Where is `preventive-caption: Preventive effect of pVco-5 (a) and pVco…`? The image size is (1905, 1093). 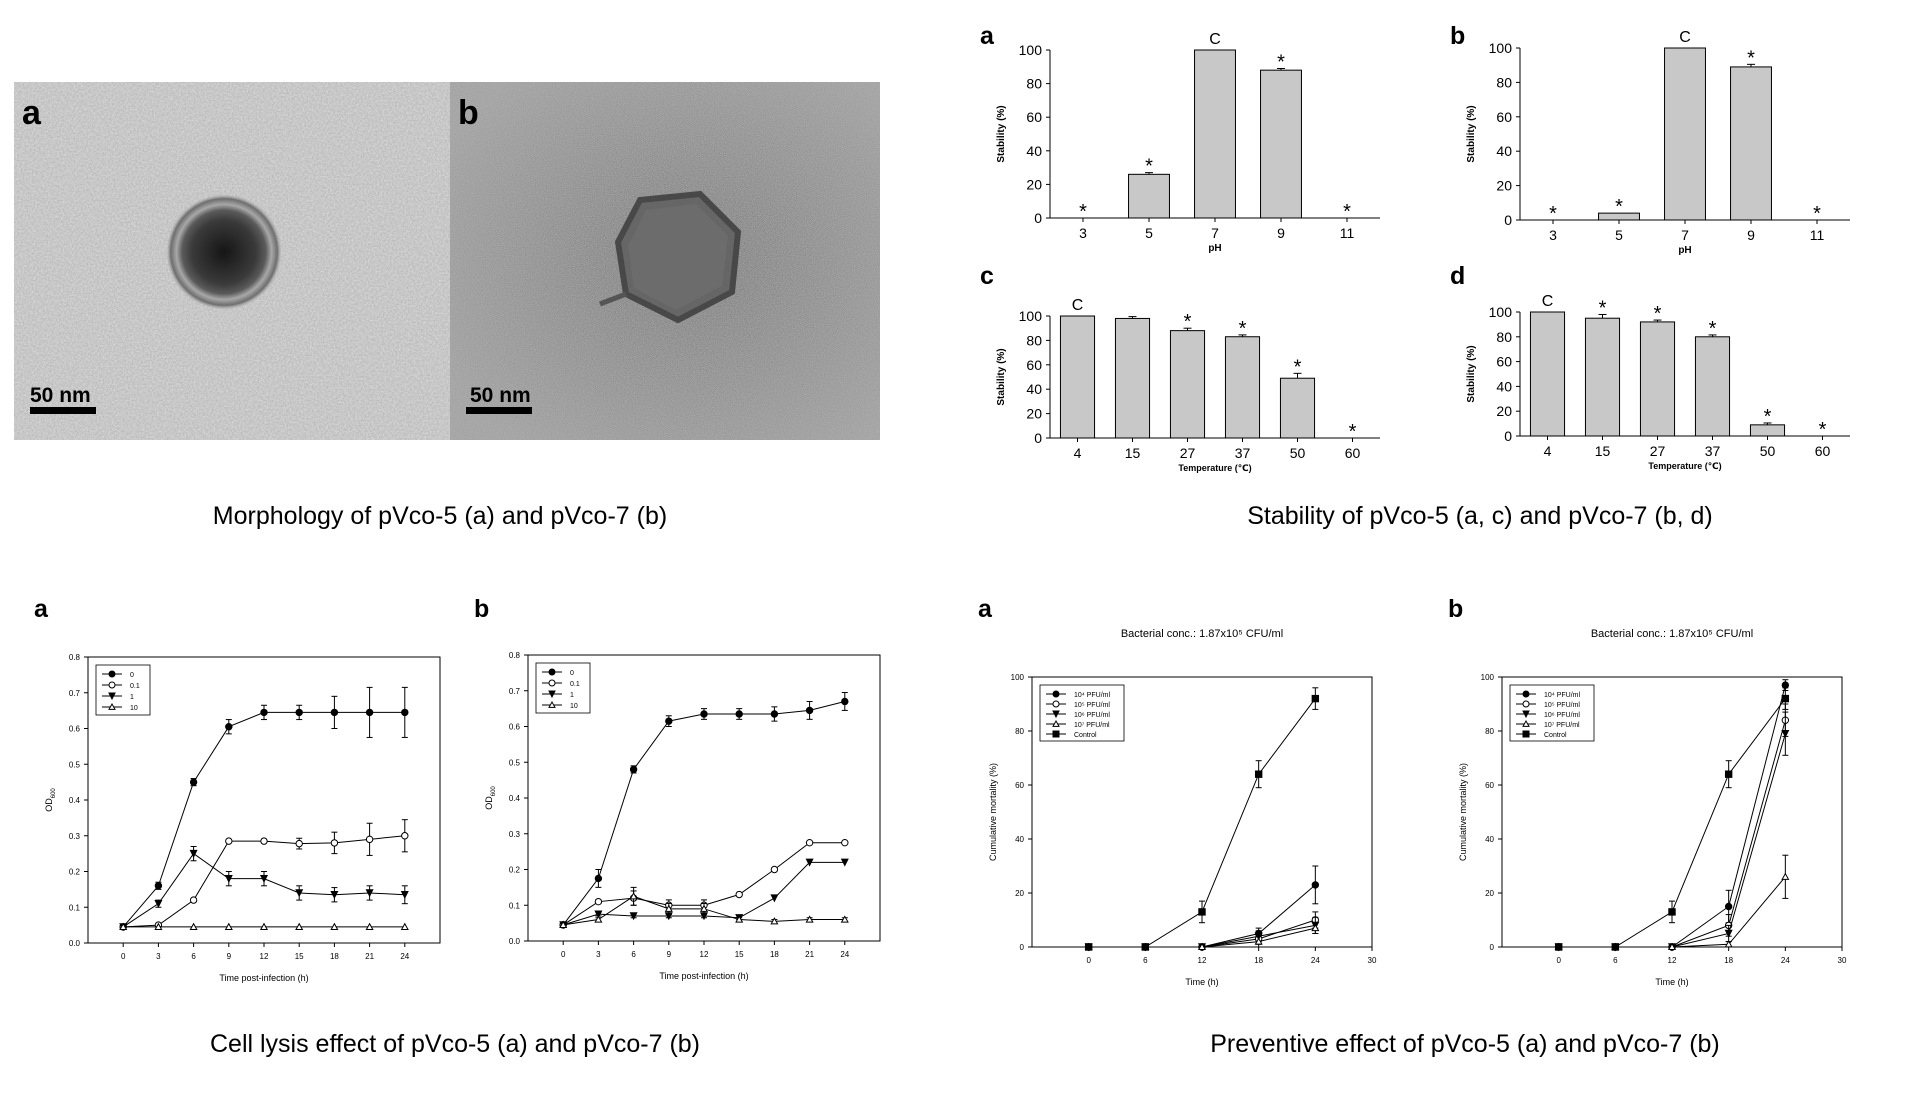 preventive-caption: Preventive effect of pVco-5 (a) and pVco… is located at coordinates (1465, 1044).